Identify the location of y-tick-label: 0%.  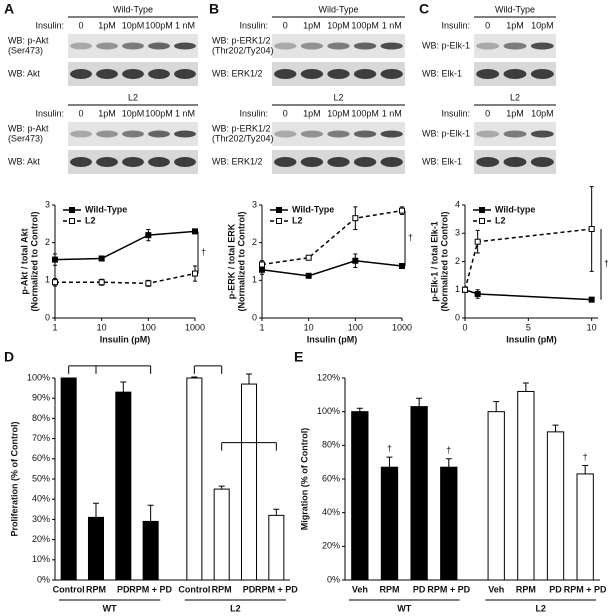
(43, 579).